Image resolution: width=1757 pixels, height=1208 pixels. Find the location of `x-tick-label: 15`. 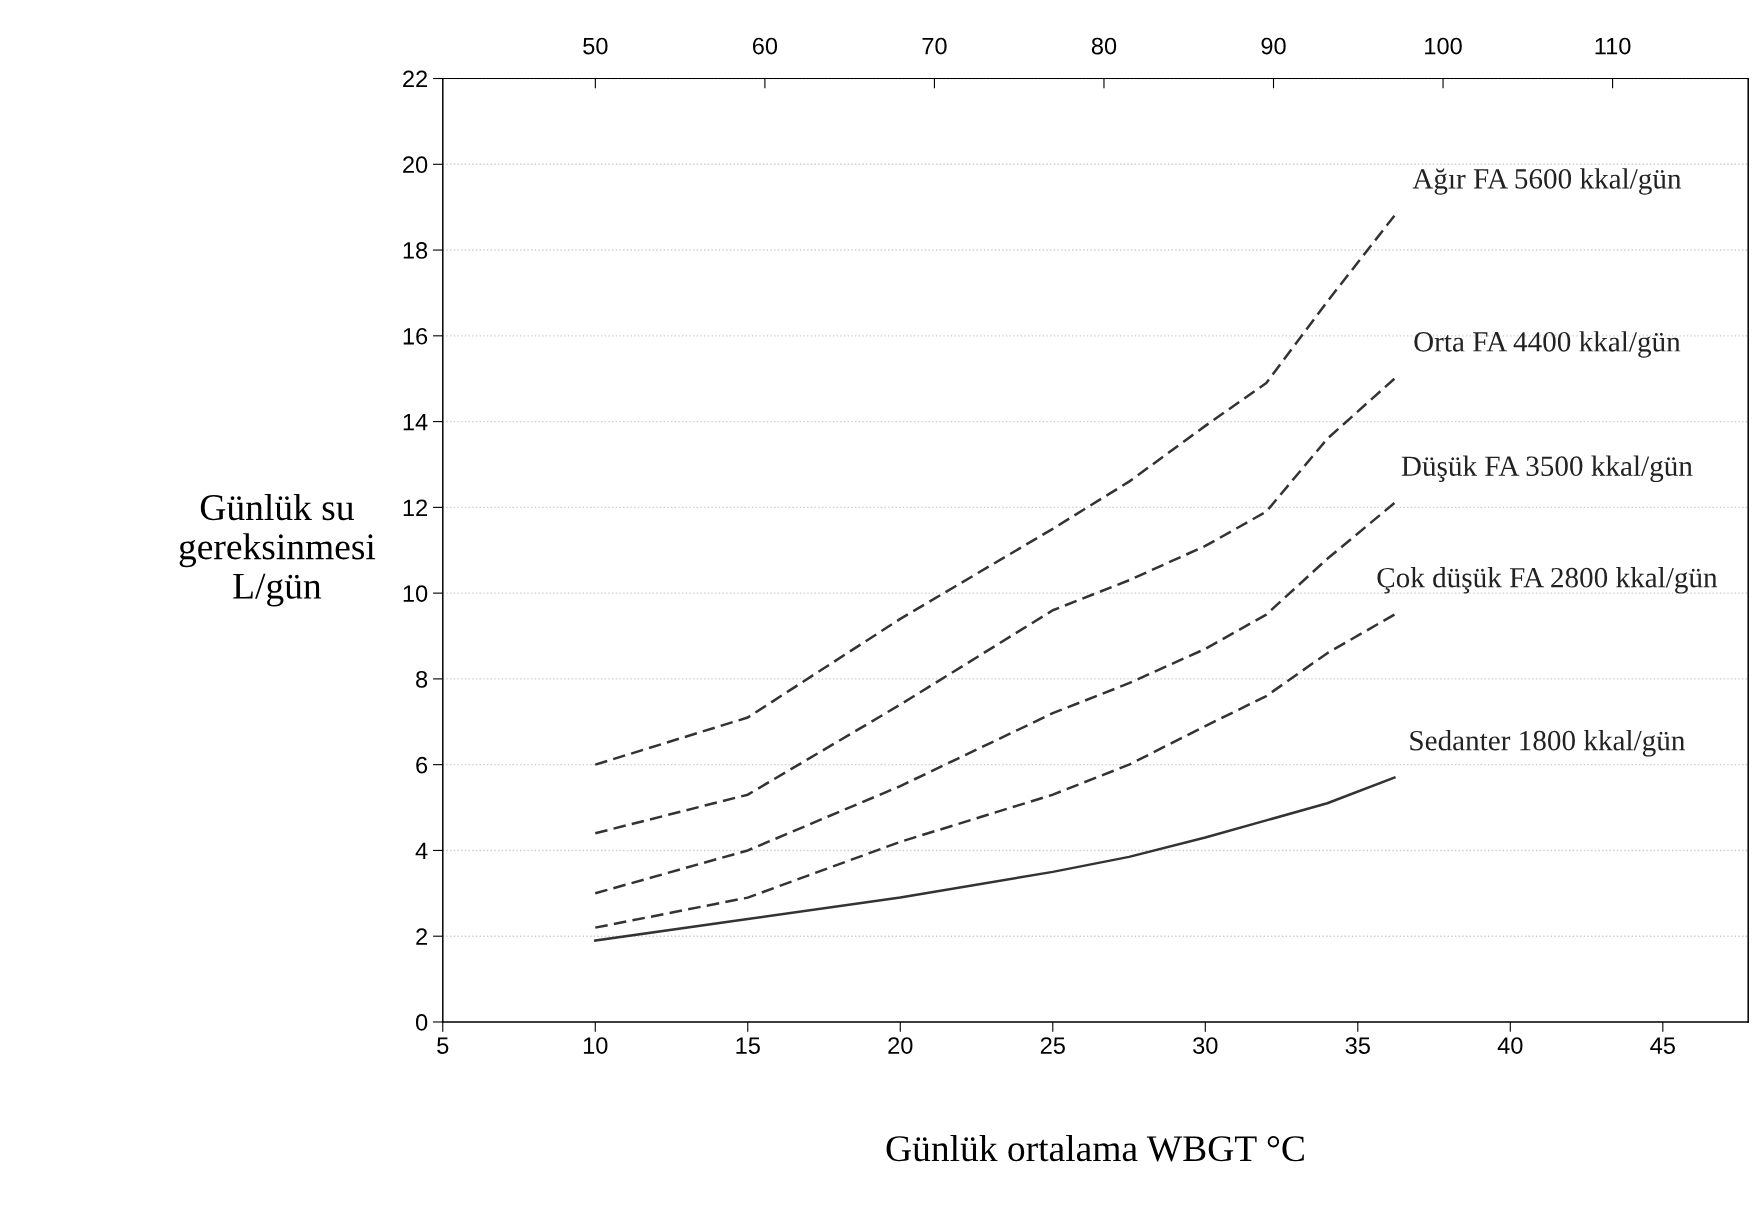

x-tick-label: 15 is located at coordinates (748, 1045).